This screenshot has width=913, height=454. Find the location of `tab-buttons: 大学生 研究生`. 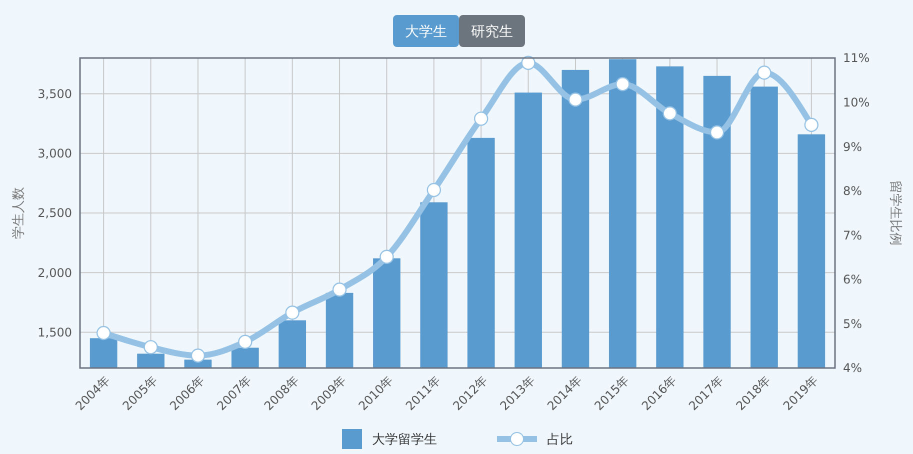

tab-buttons: 大学生 研究生 is located at coordinates (459, 31).